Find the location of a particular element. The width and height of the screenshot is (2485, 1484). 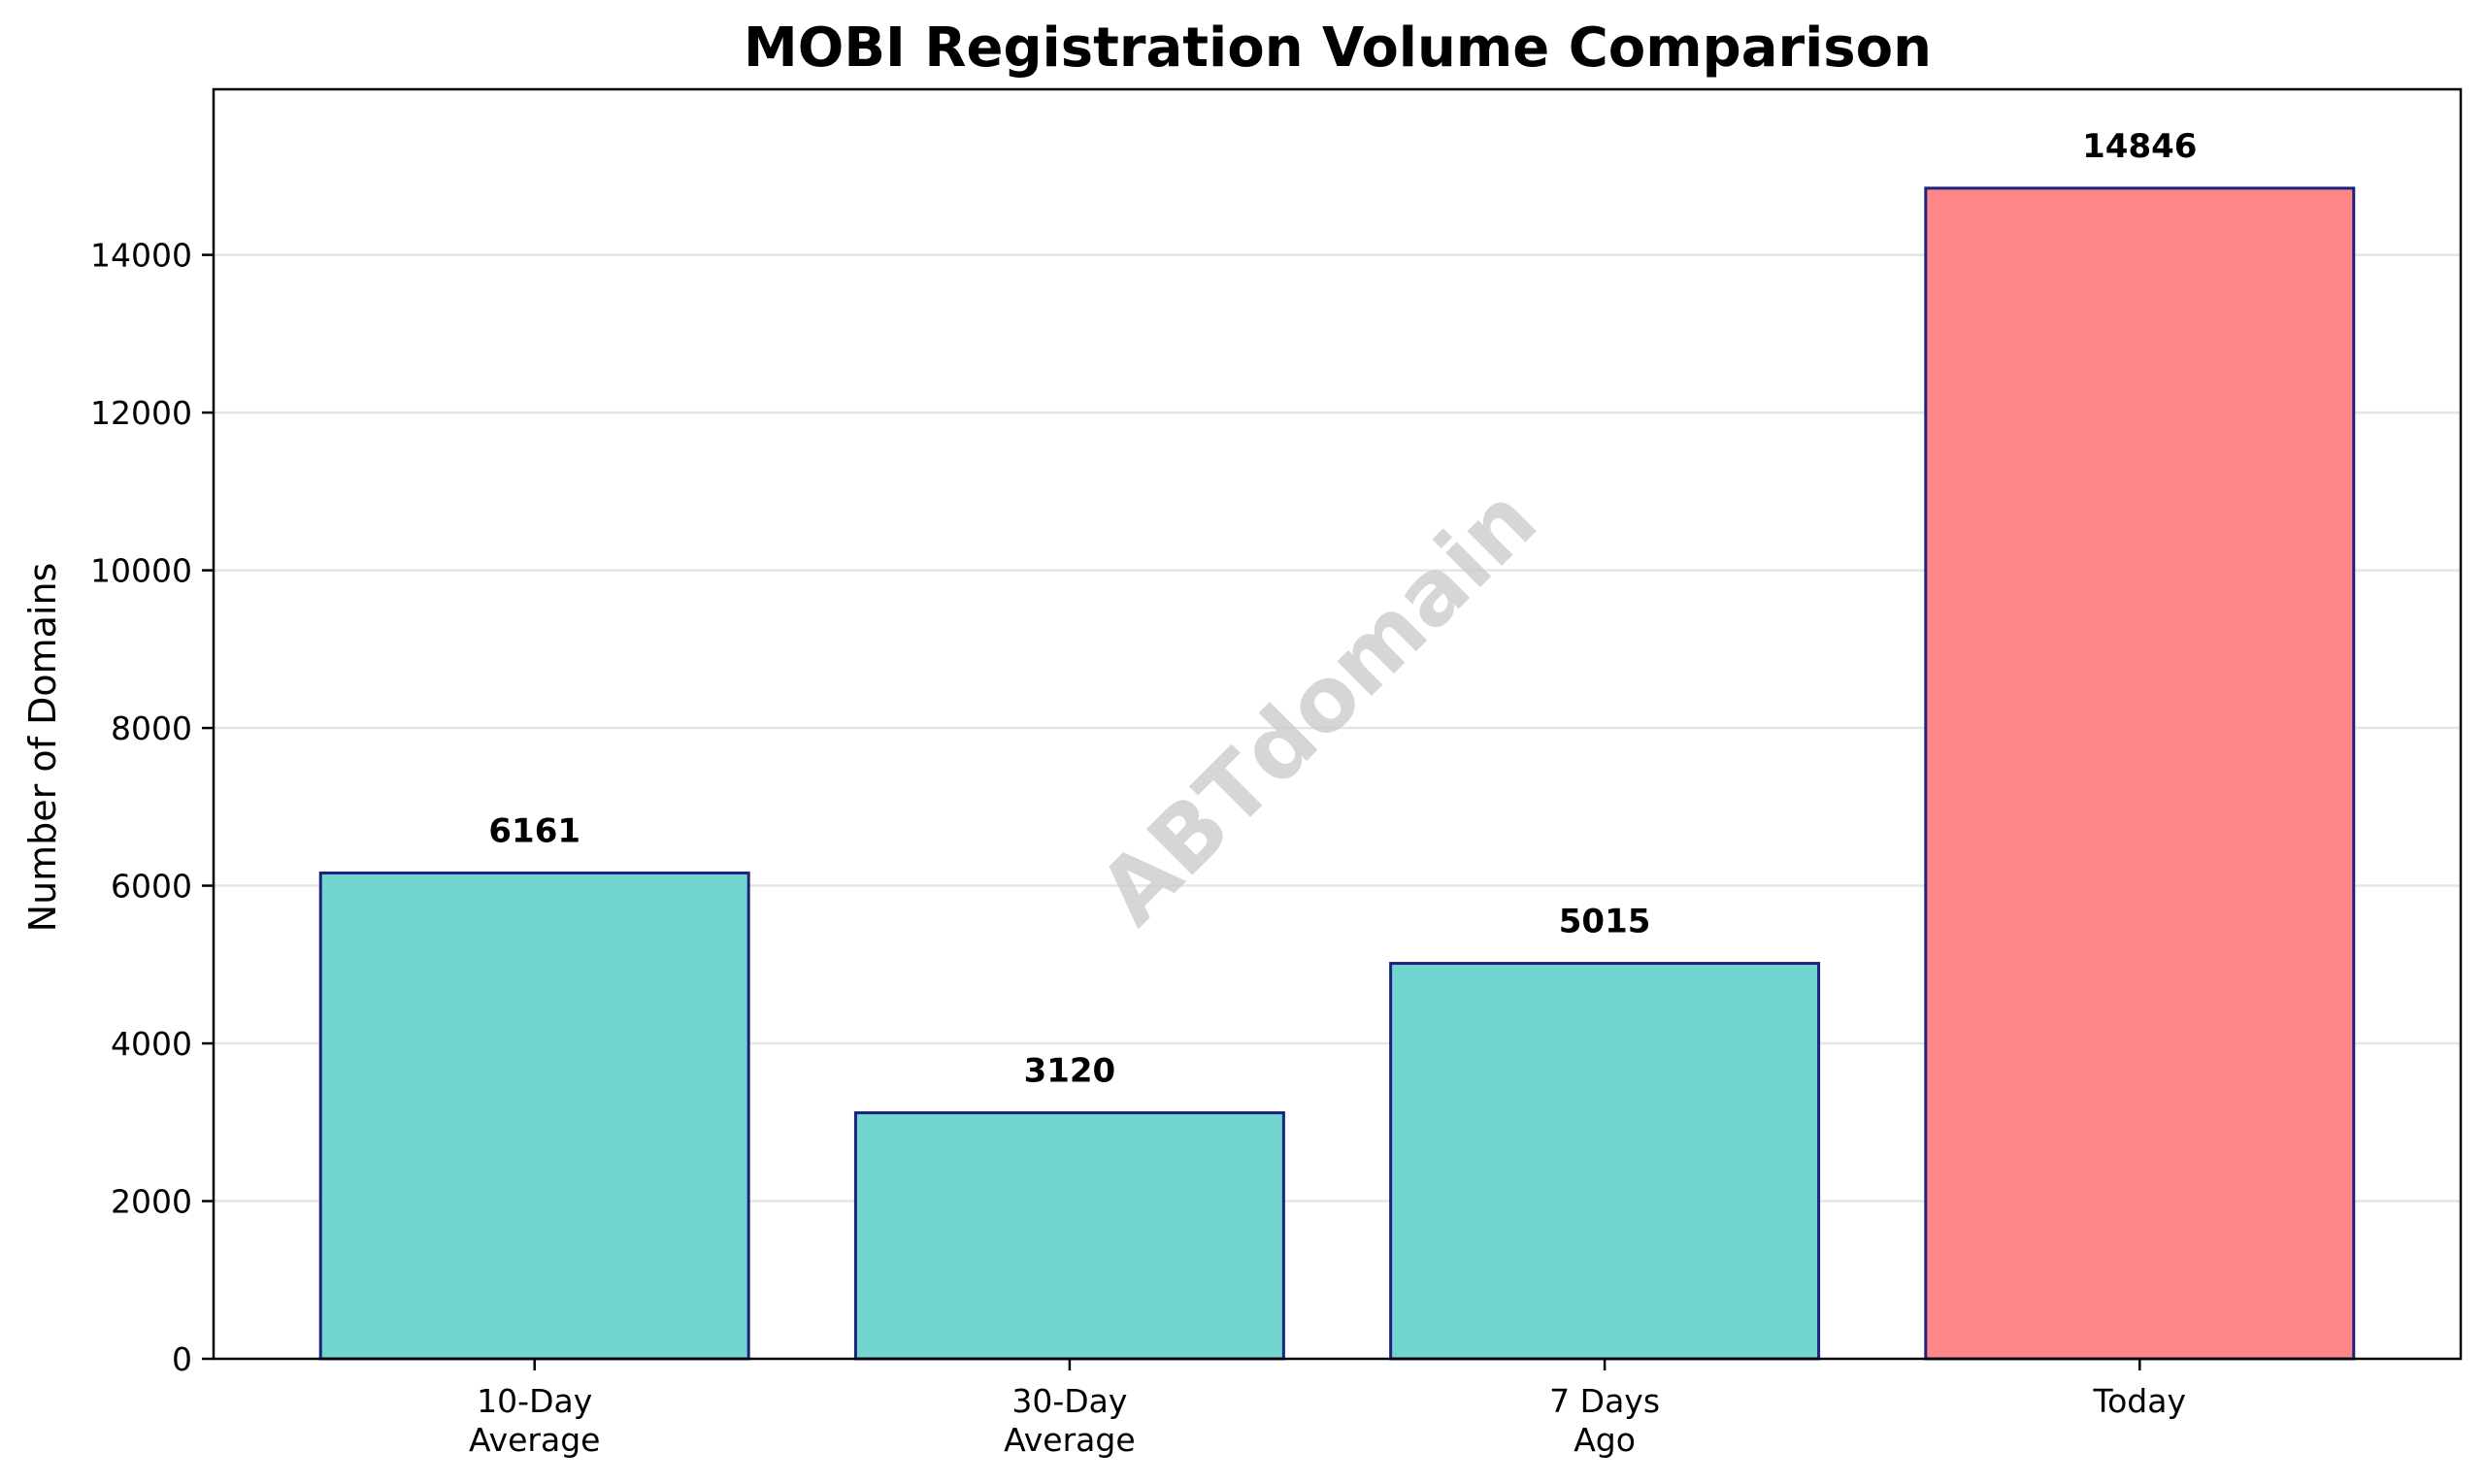

y-tick-label-2000: 2000 is located at coordinates (151, 1202).